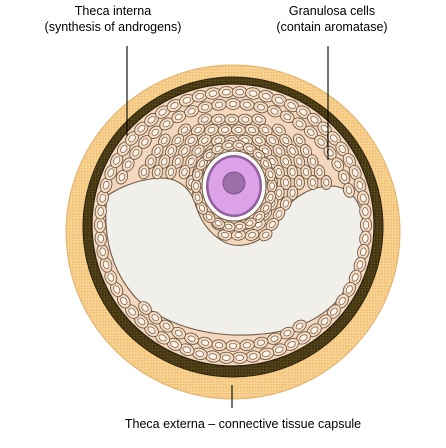 This screenshot has height=448, width=446. Describe the element at coordinates (113, 11) in the screenshot. I see `label-theca-interna-title: Theca interna` at that location.